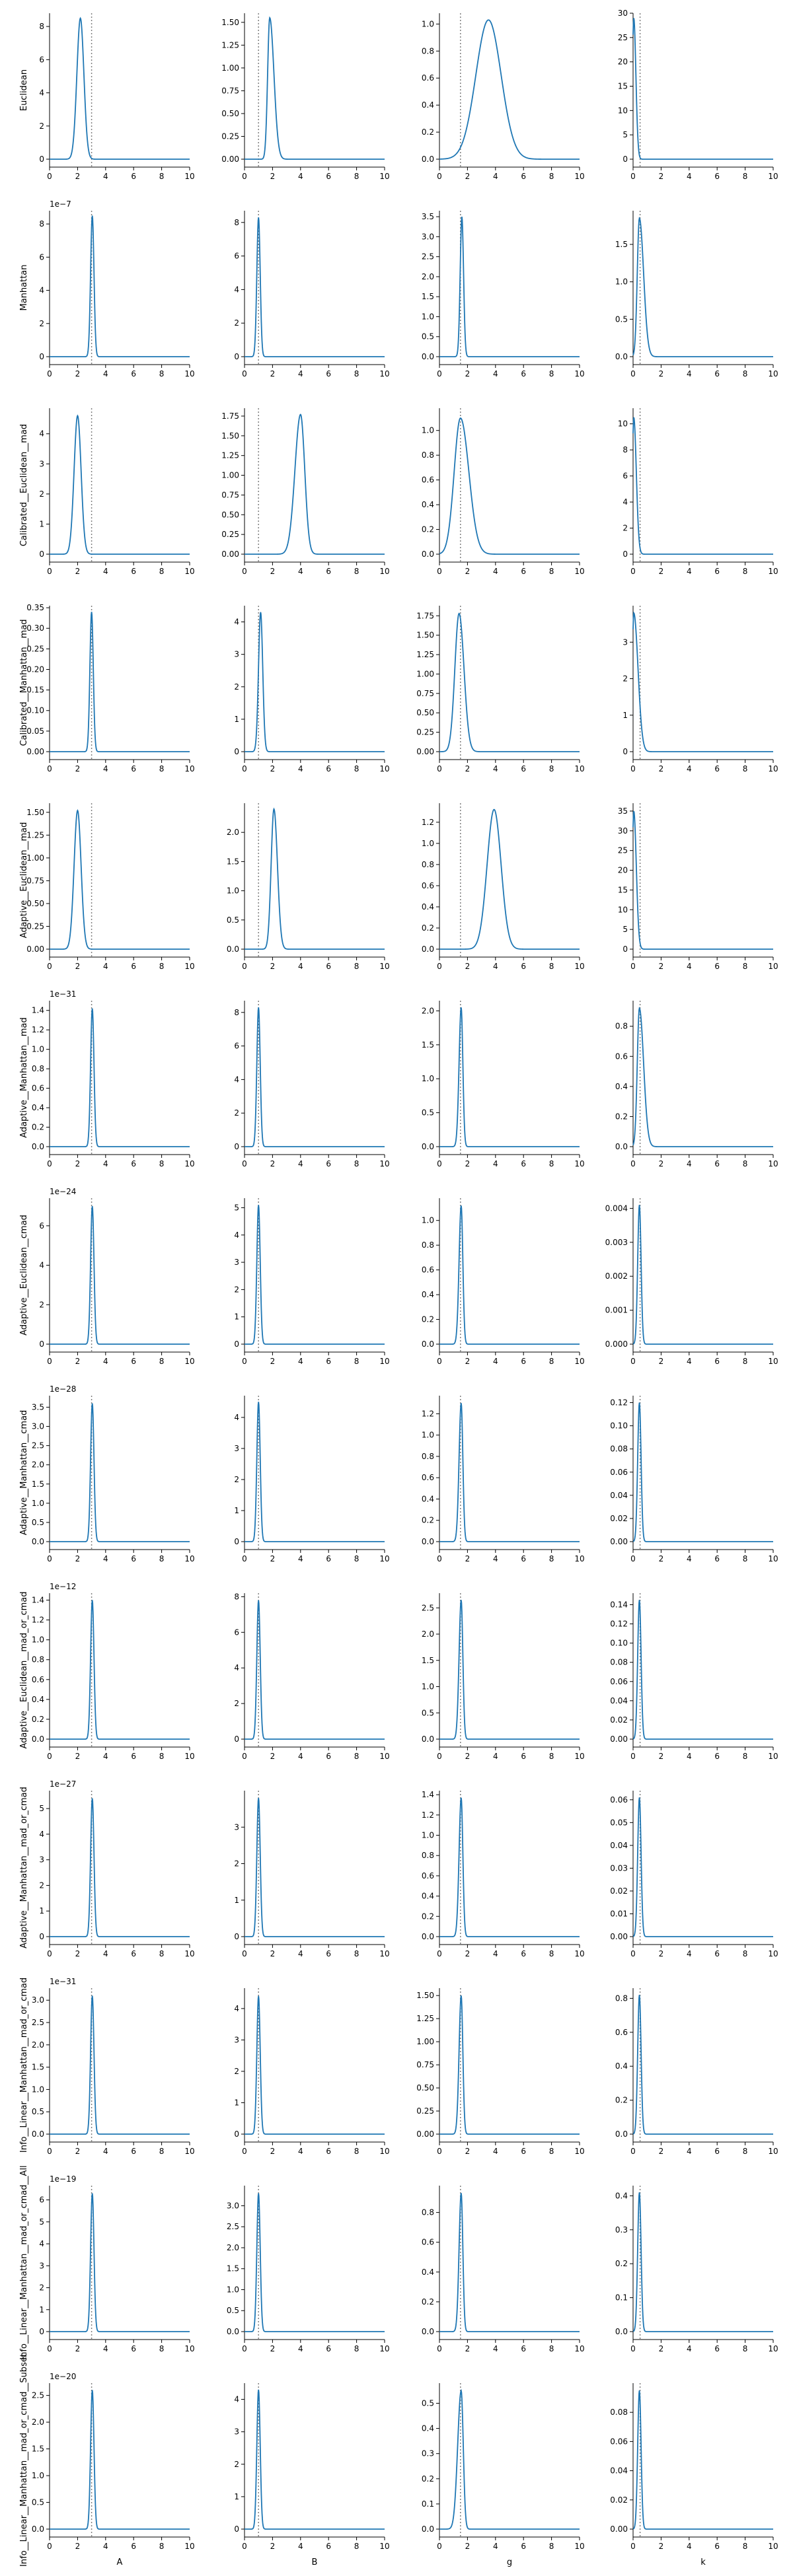  Describe the element at coordinates (38, 1720) in the screenshot. I see `y-tick-label: 0.2` at that location.